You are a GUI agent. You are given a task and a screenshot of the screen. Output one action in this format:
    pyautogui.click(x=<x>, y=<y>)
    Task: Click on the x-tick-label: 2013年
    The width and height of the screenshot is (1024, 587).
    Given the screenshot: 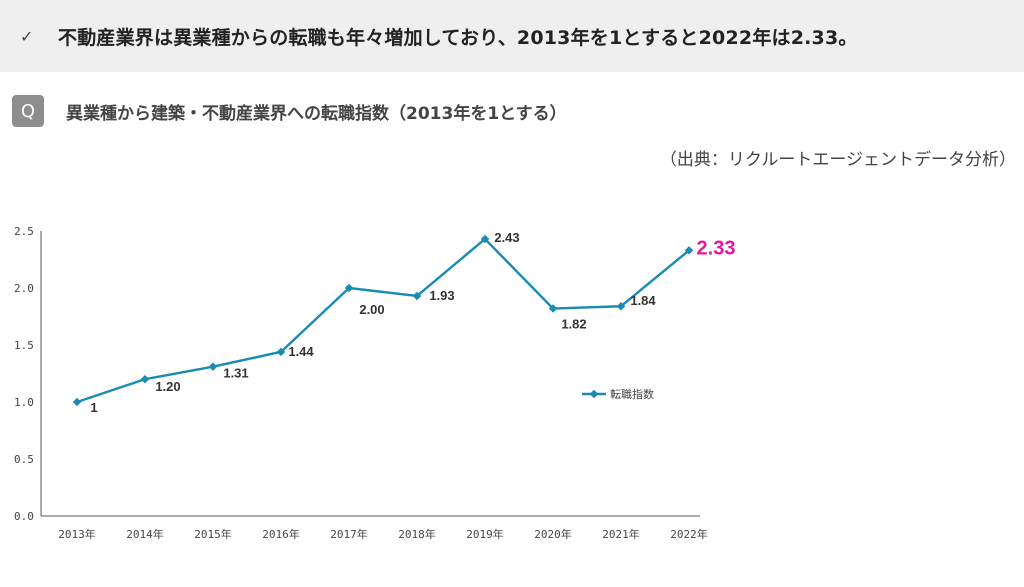 What is the action you would take?
    pyautogui.click(x=77, y=534)
    